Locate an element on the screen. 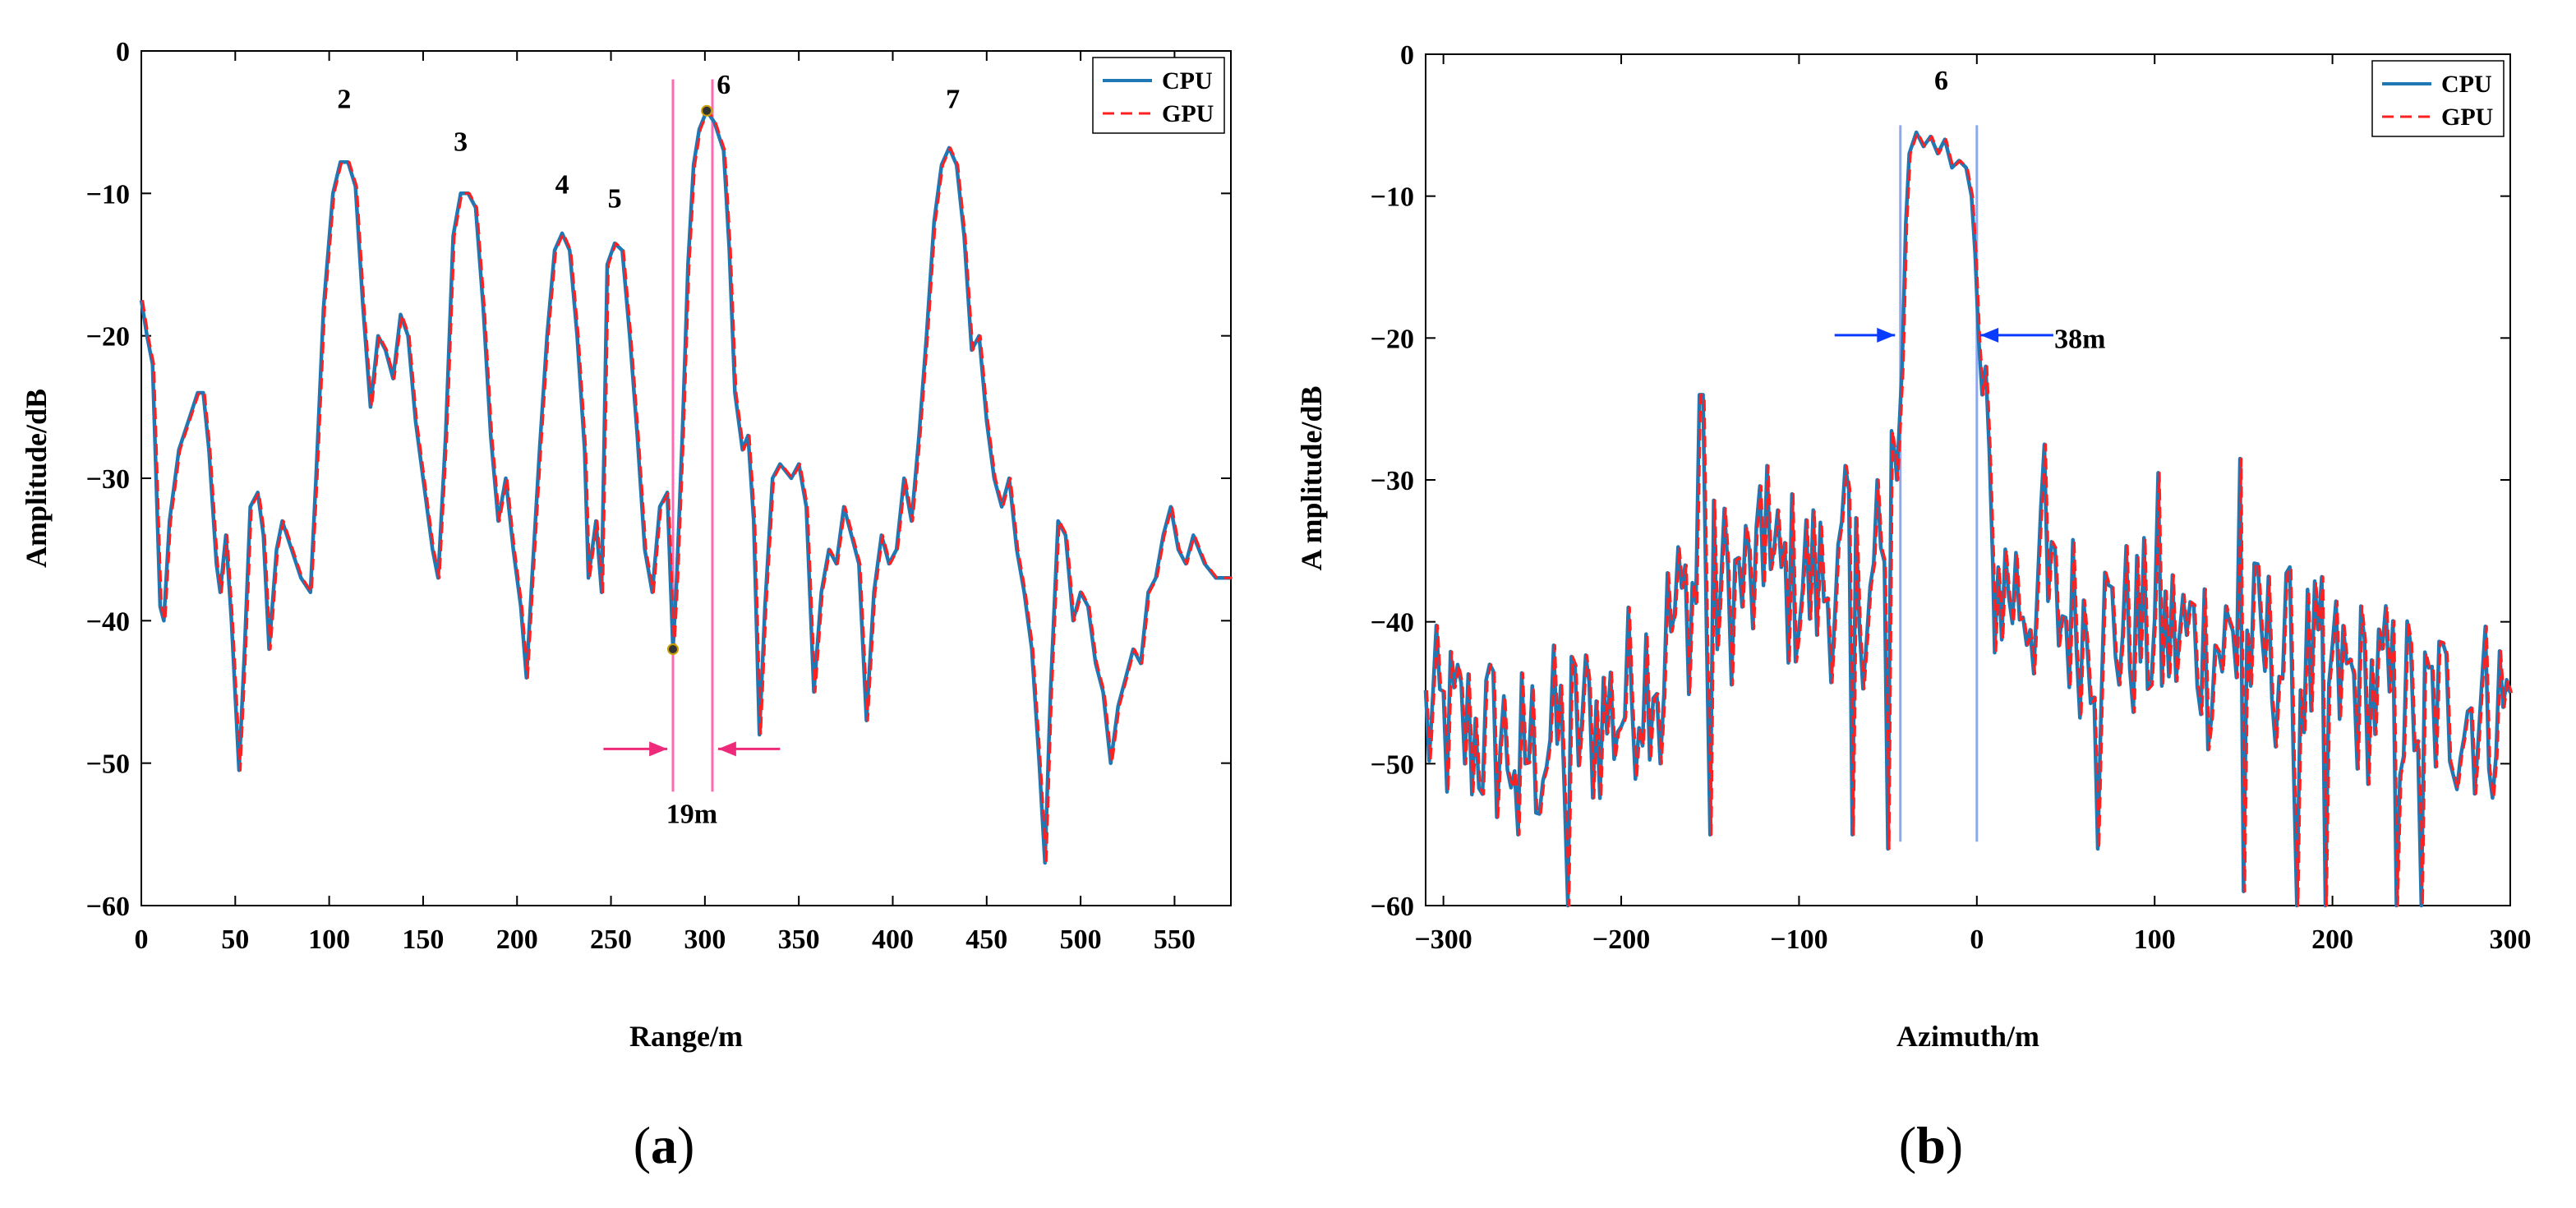 This screenshot has width=2576, height=1208. chart-a-ylabel: Amplitude/dB is located at coordinates (36, 479).